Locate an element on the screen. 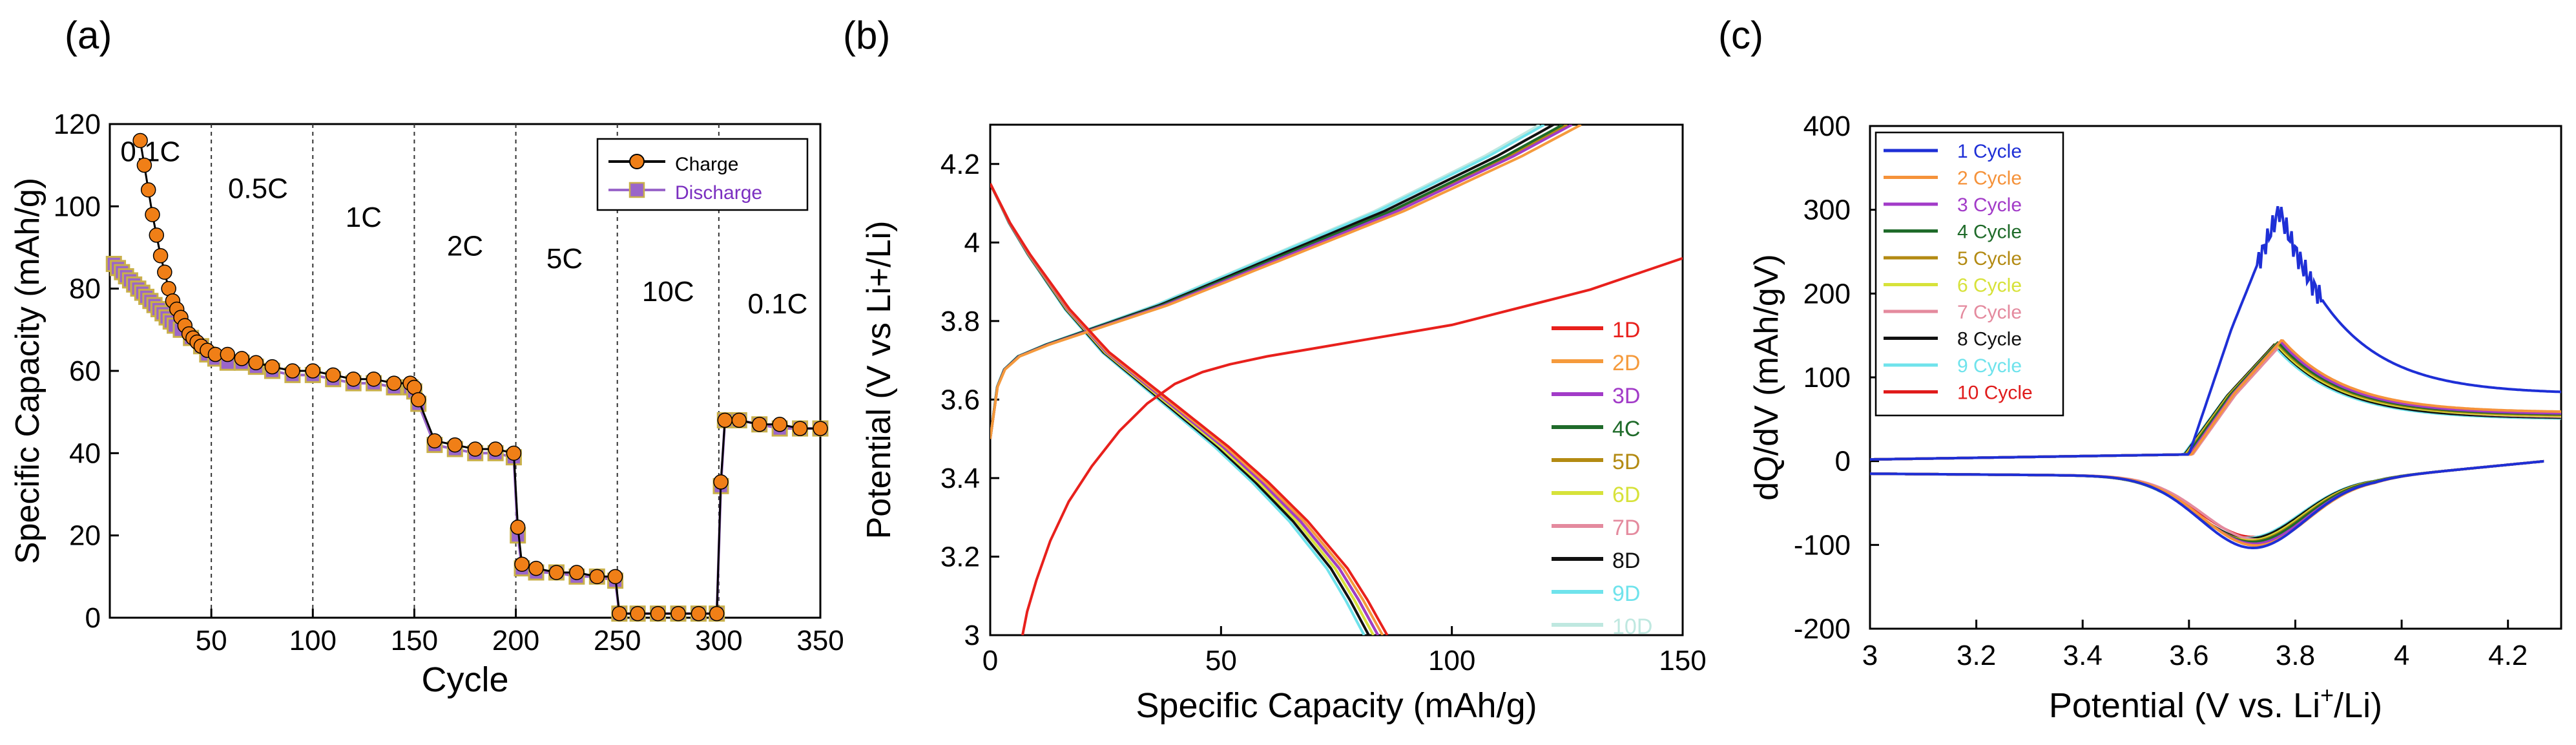 This screenshot has height=745, width=2576. legend-label: 7D is located at coordinates (1626, 528).